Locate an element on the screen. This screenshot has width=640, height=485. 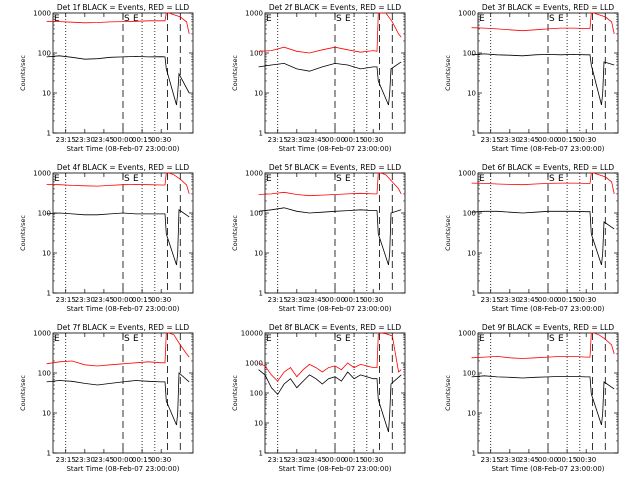
panel-title: Det 5f BLACK = Events, RED = LLD is located at coordinates (335, 167).